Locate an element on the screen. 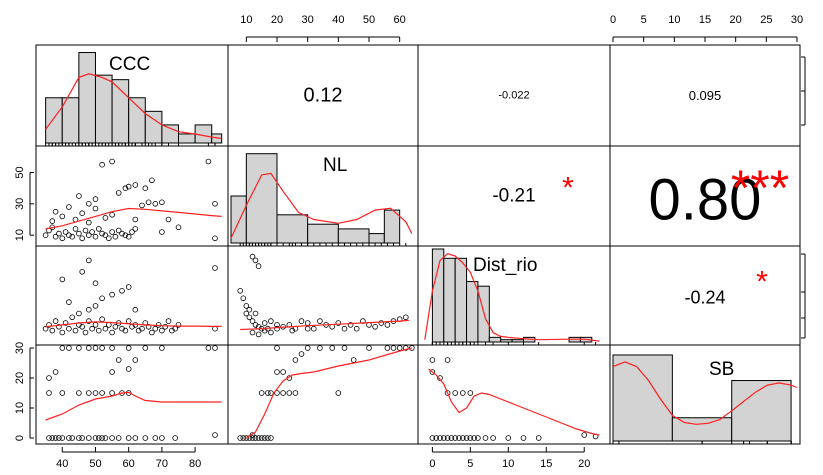  significance-stars: *** is located at coordinates (760, 188).